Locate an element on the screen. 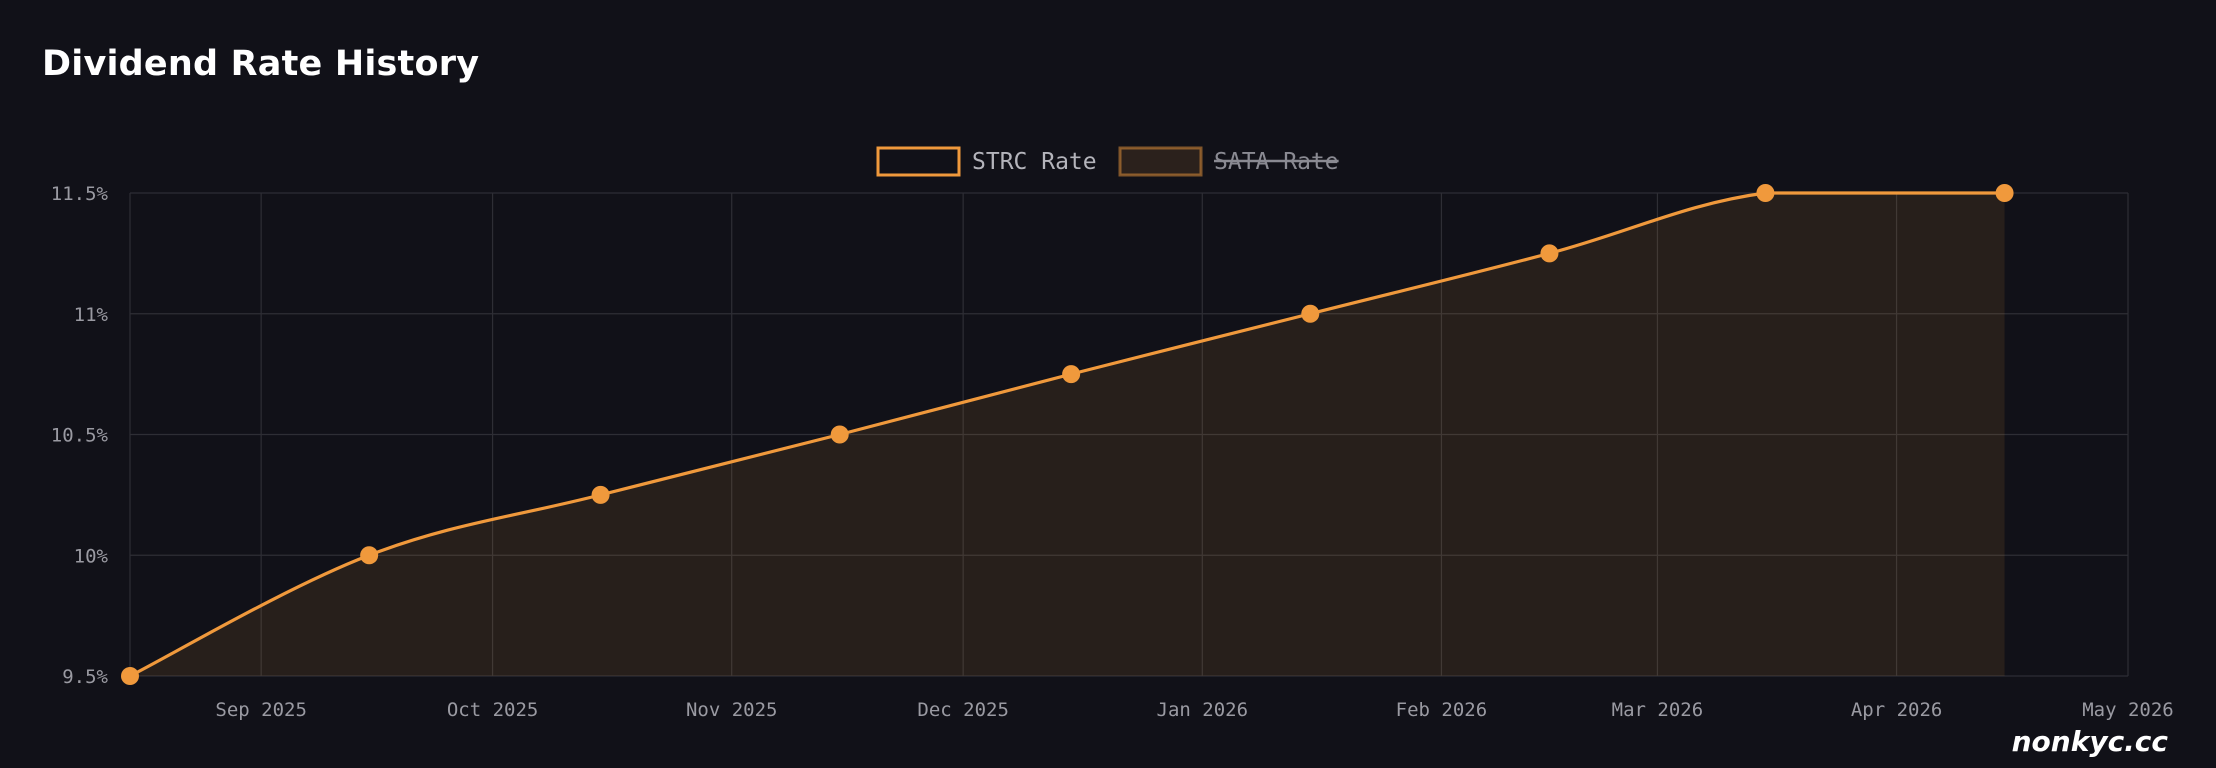  x-tick-label: Dec 2025 is located at coordinates (963, 710).